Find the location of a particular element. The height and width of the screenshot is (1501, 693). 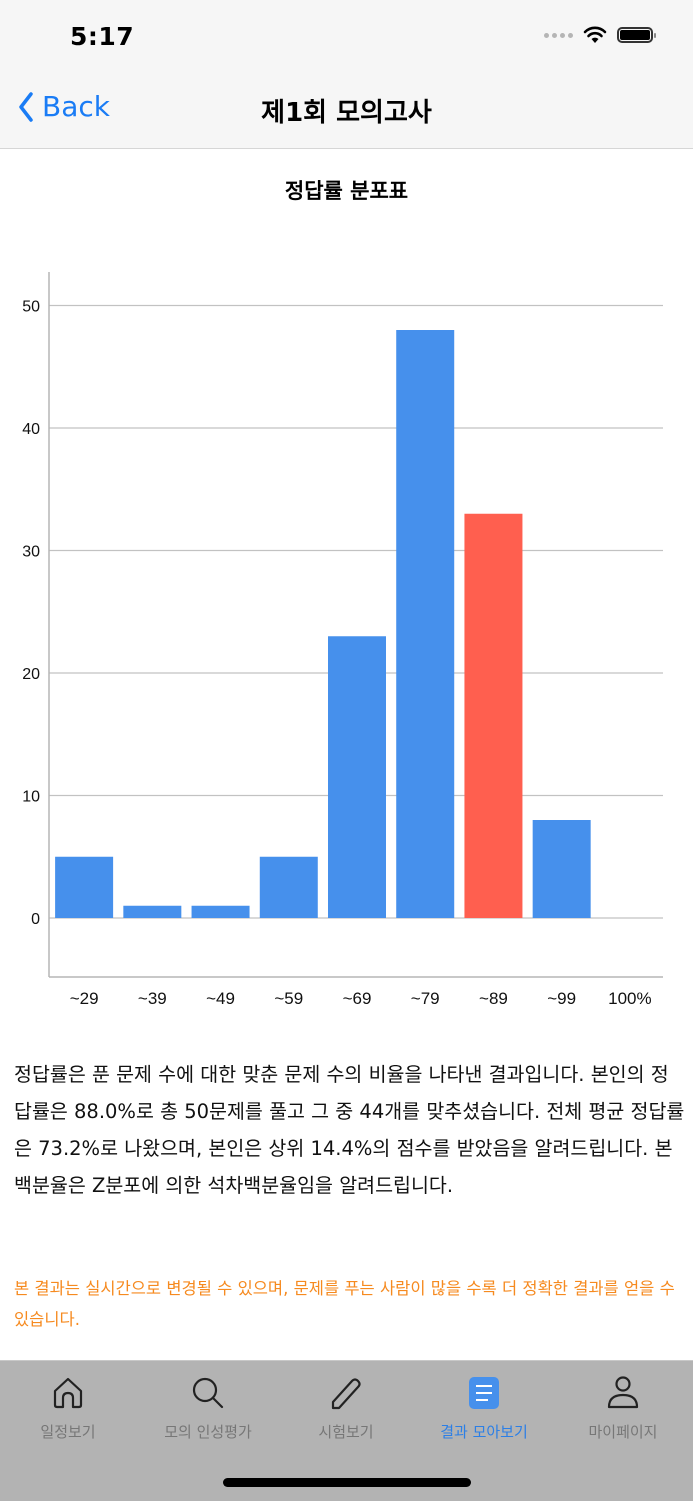

tab-bar: 일정보기 모의 인성평가 시험보기 결과 모아보기 마이페이지 is located at coordinates (346, 1430).